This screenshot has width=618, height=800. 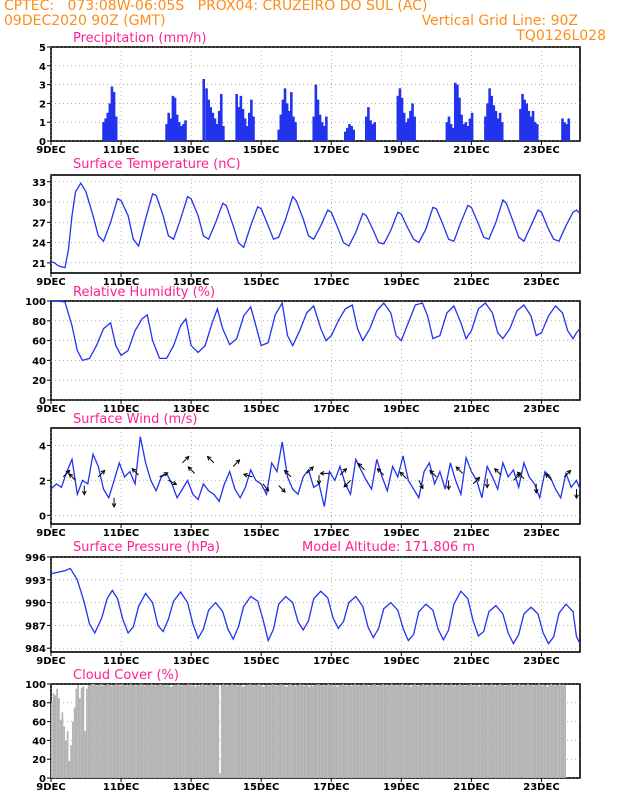 I want to click on y-tick-label: 990, so click(x=35, y=604).